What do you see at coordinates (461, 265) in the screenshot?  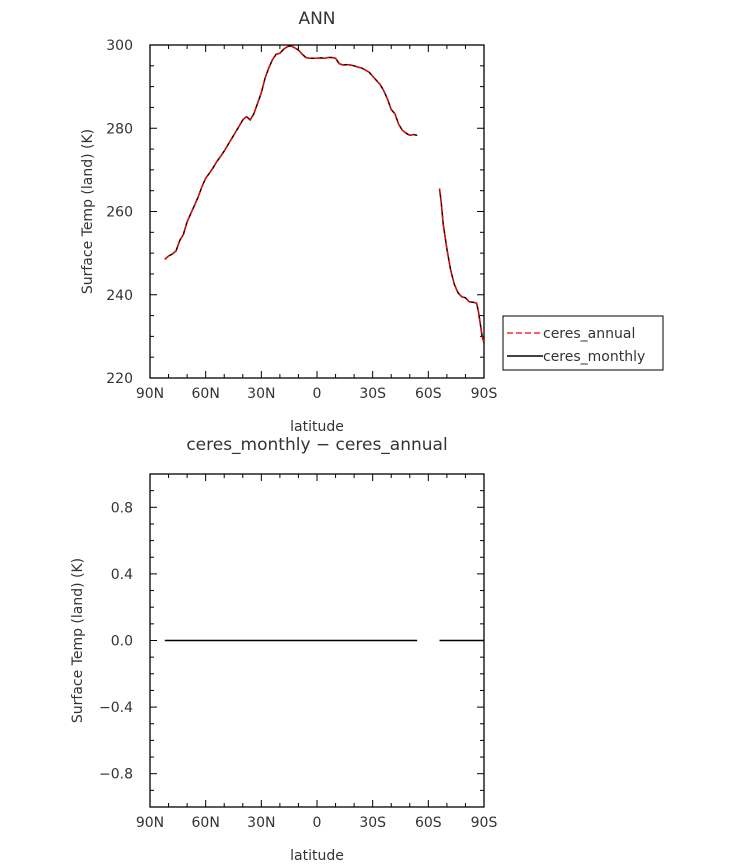 I see `series-line-ceres-annual-seg1` at bounding box center [461, 265].